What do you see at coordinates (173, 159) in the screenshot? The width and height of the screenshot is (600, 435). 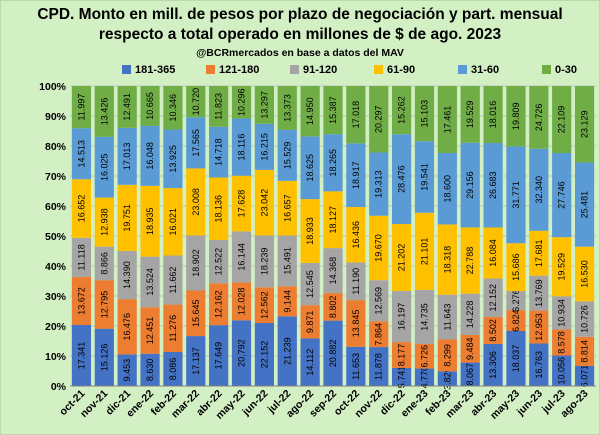 I see `data-label: 13.925` at bounding box center [173, 159].